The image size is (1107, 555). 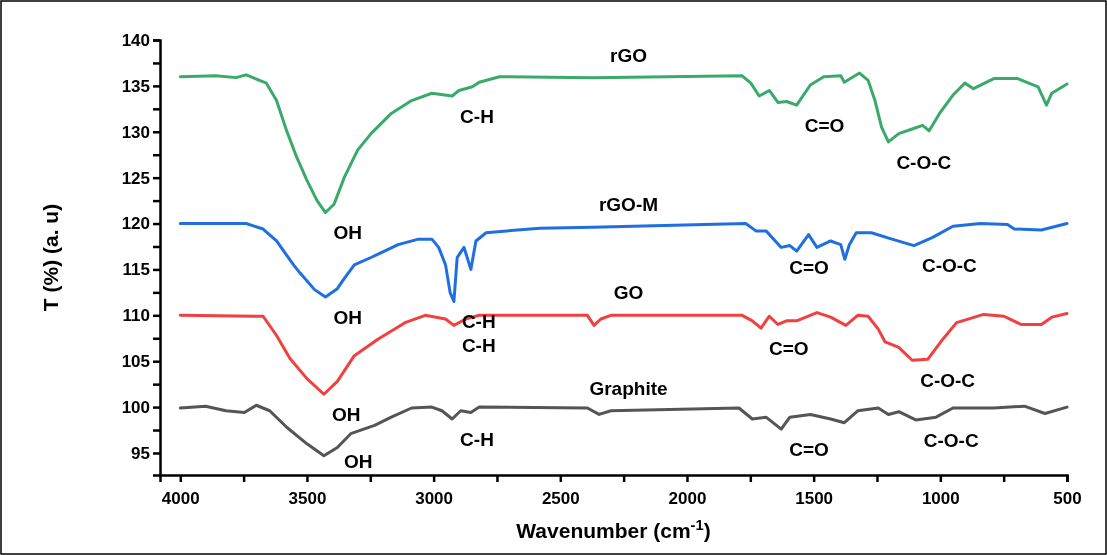 I want to click on y-tick-label: 115, so click(x=136, y=270).